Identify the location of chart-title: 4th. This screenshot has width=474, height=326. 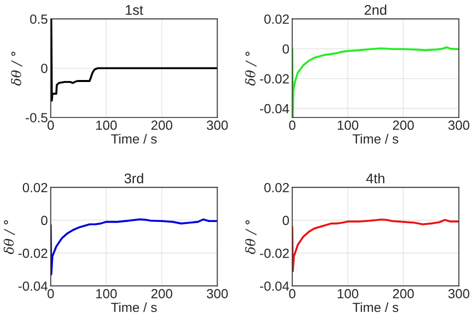
(375, 178).